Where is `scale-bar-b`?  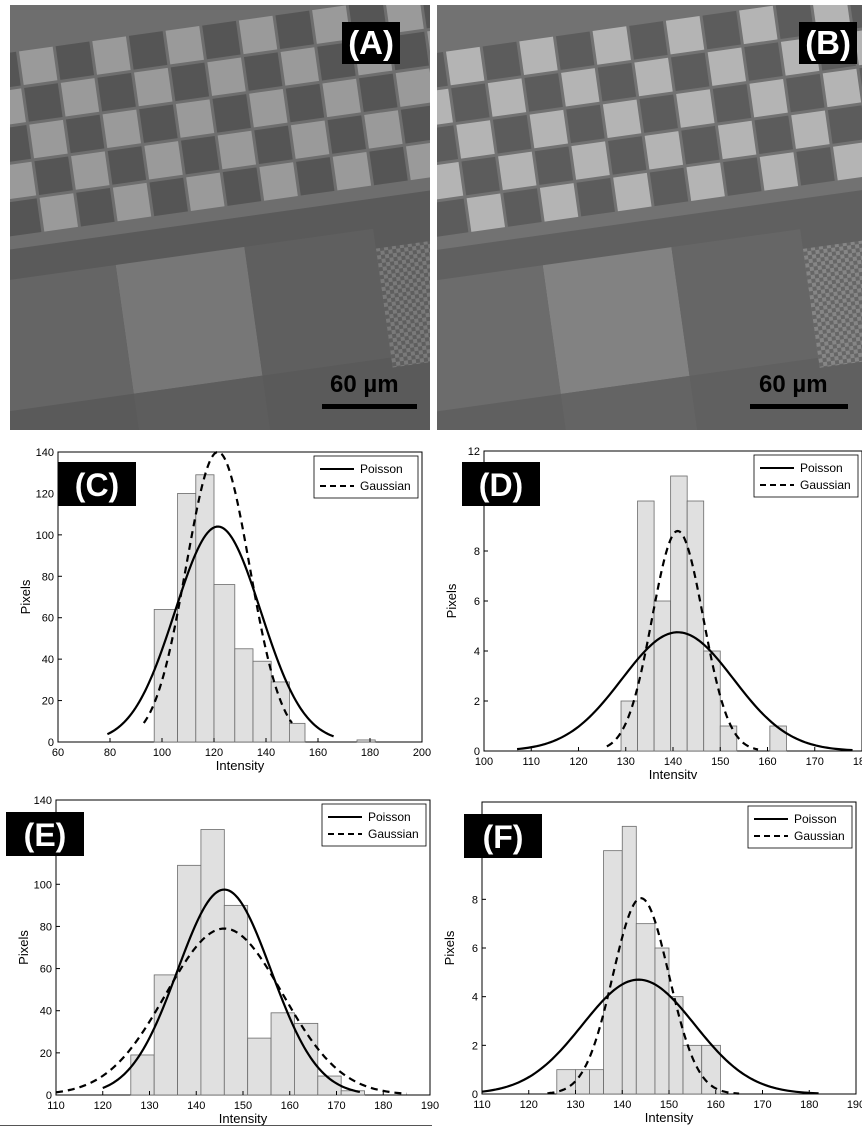
scale-bar-b is located at coordinates (799, 406).